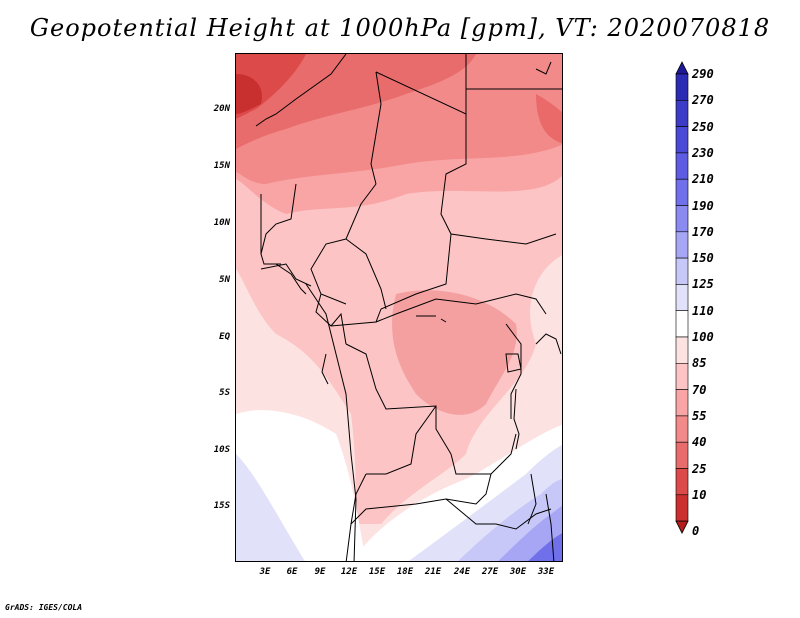  What do you see at coordinates (349, 572) in the screenshot?
I see `lon-label-12e: 12E` at bounding box center [349, 572].